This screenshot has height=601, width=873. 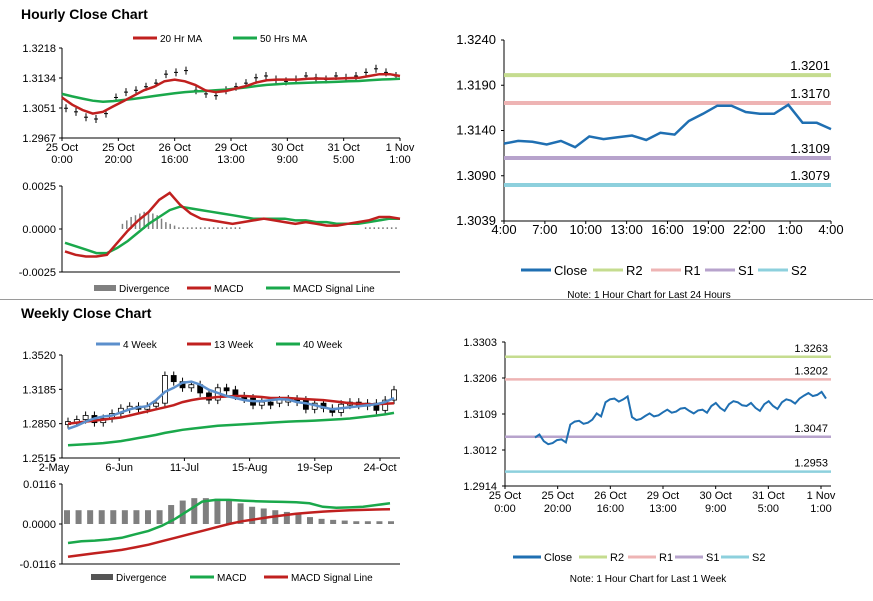 What do you see at coordinates (39, 356) in the screenshot?
I see `weekly-price-ytick-label: 1.3520` at bounding box center [39, 356].